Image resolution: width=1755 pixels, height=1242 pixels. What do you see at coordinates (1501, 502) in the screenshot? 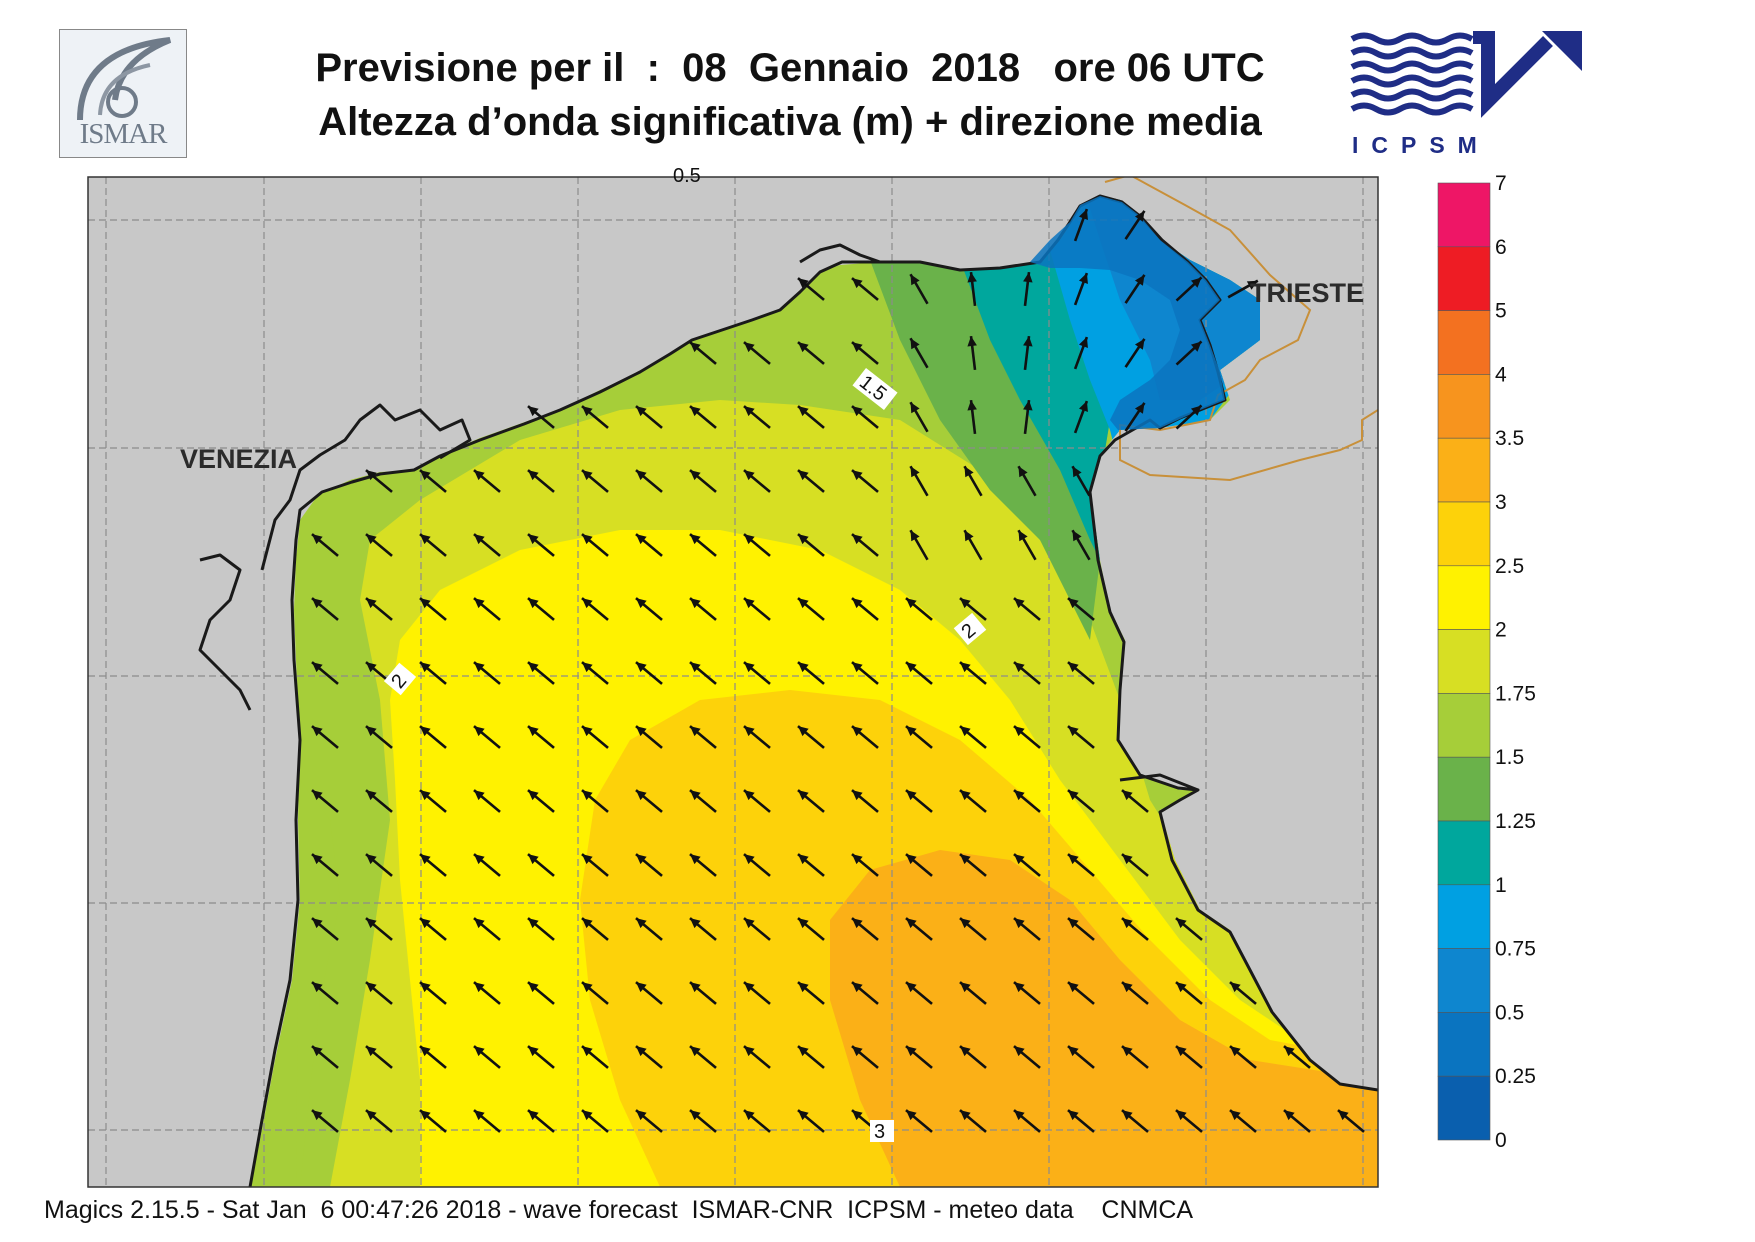
I see `colorbar-tick-label: 3` at bounding box center [1501, 502].